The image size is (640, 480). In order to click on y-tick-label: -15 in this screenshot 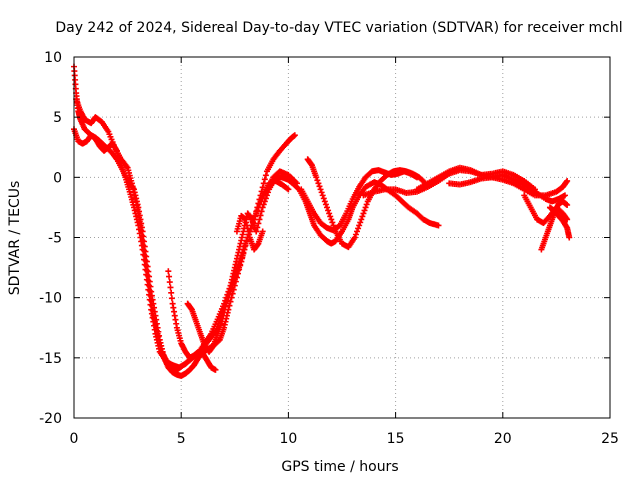, I will do `click(50, 359)`.